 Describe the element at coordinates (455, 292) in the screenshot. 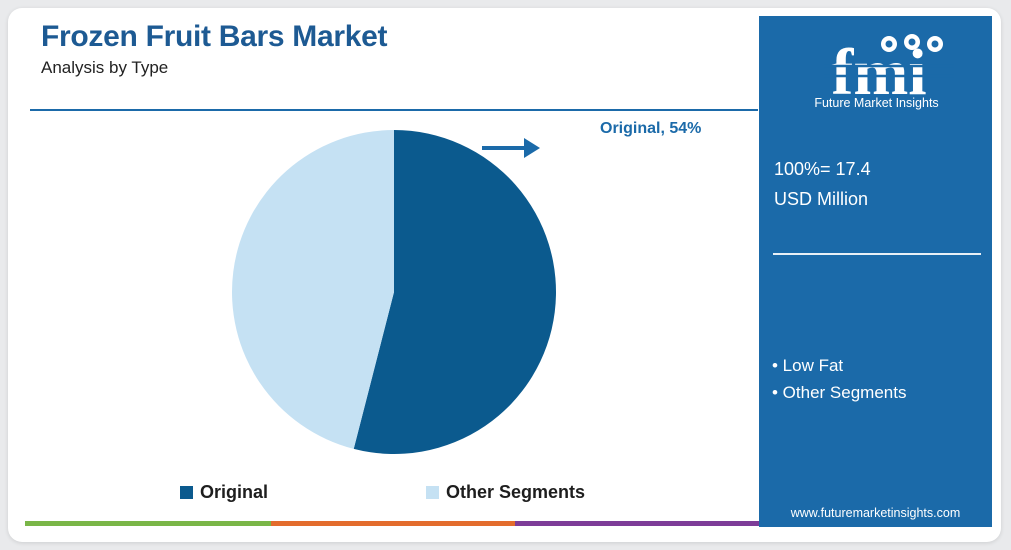

I see `pie-slice-original` at that location.